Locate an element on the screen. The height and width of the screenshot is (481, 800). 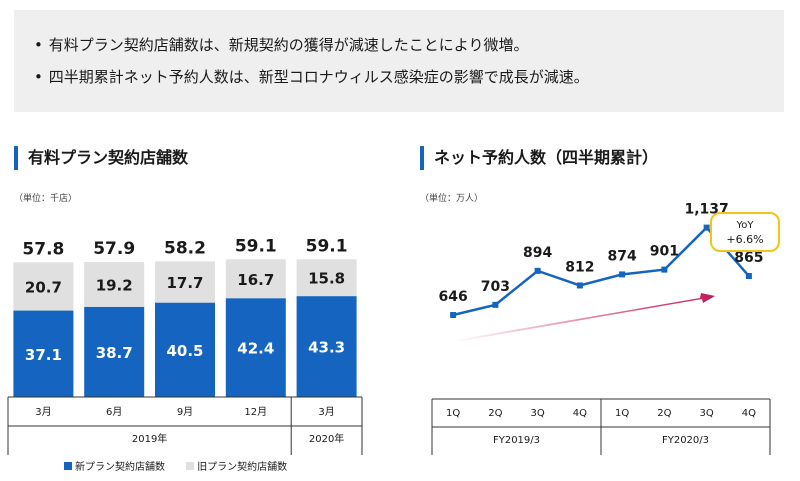
legend-item-old: 旧プラン契約店舗数 is located at coordinates (236, 467).